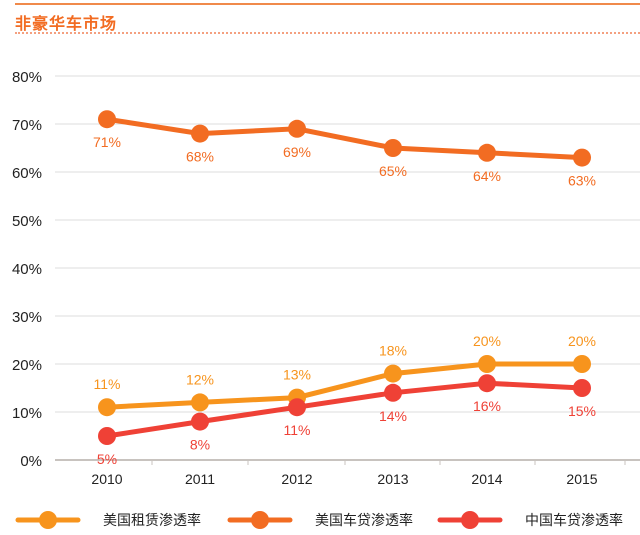  Describe the element at coordinates (297, 152) in the screenshot. I see `data-label: 69%` at that location.